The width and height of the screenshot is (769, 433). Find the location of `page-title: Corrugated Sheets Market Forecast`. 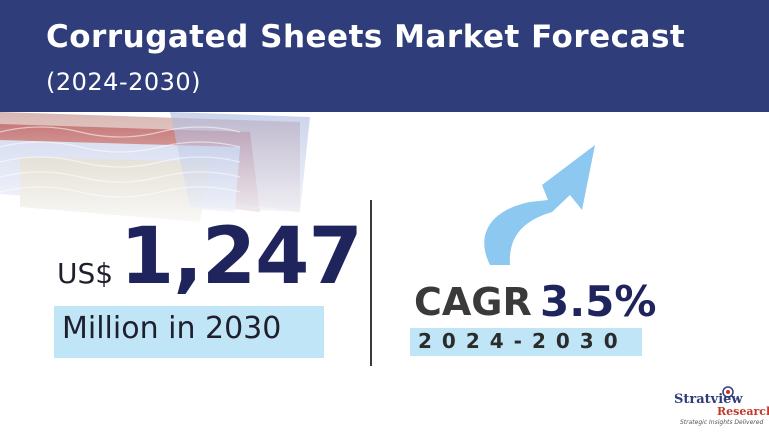

page-title: Corrugated Sheets Market Forecast is located at coordinates (366, 37).